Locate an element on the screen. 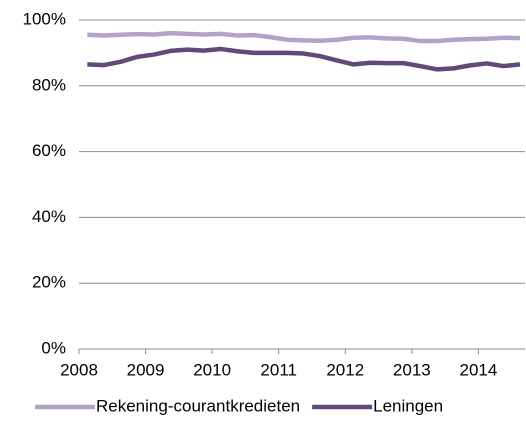 The height and width of the screenshot is (423, 526). x-tick-label: 2010 is located at coordinates (212, 369).